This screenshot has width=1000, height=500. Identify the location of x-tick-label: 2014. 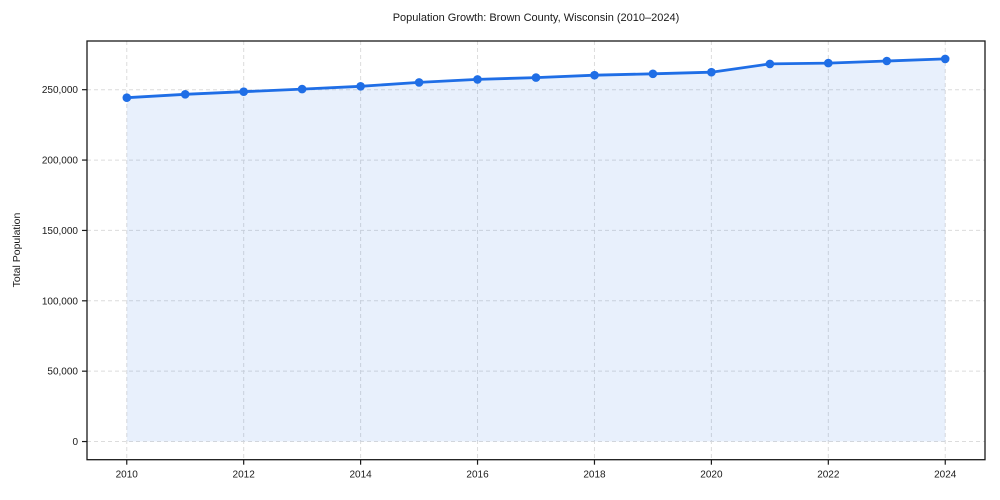
(360, 475).